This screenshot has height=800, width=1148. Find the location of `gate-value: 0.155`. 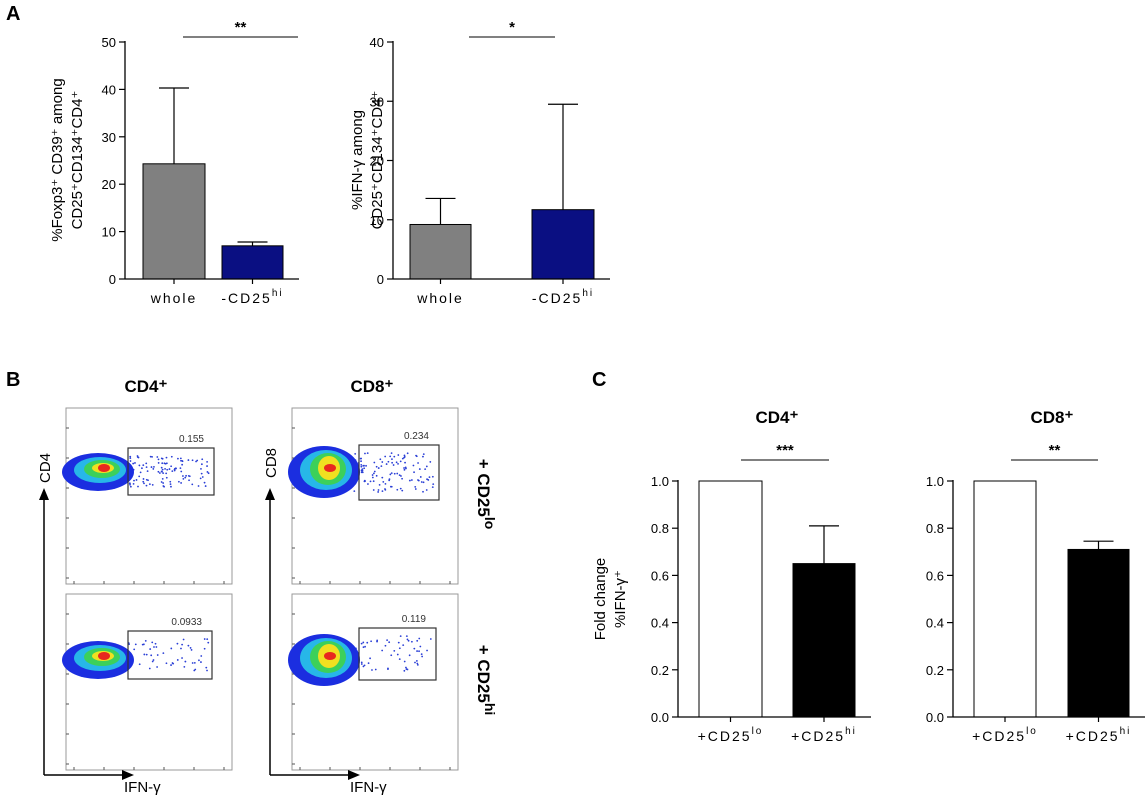

gate-value: 0.155 is located at coordinates (191, 439).